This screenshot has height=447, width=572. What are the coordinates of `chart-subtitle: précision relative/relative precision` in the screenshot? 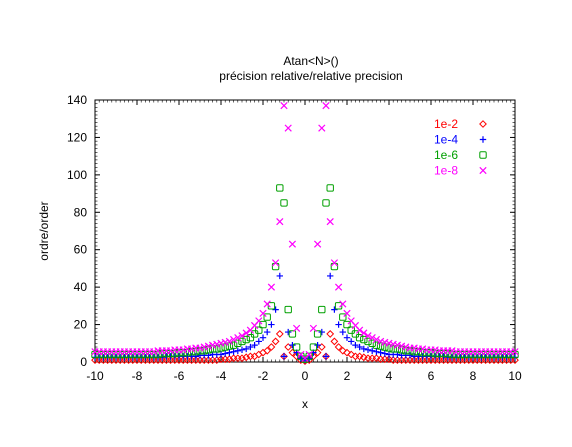 It's located at (310, 76).